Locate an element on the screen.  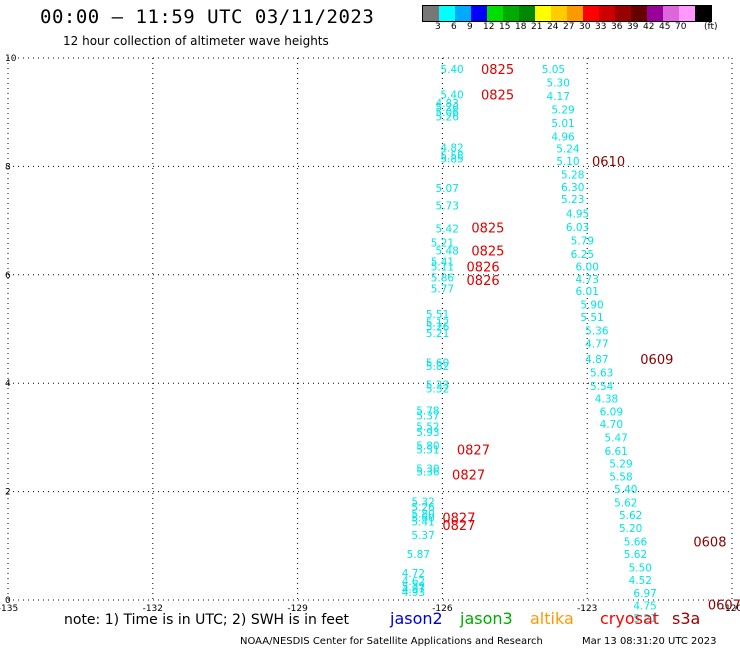
y-tick-label: 10 is located at coordinates (11, 59).